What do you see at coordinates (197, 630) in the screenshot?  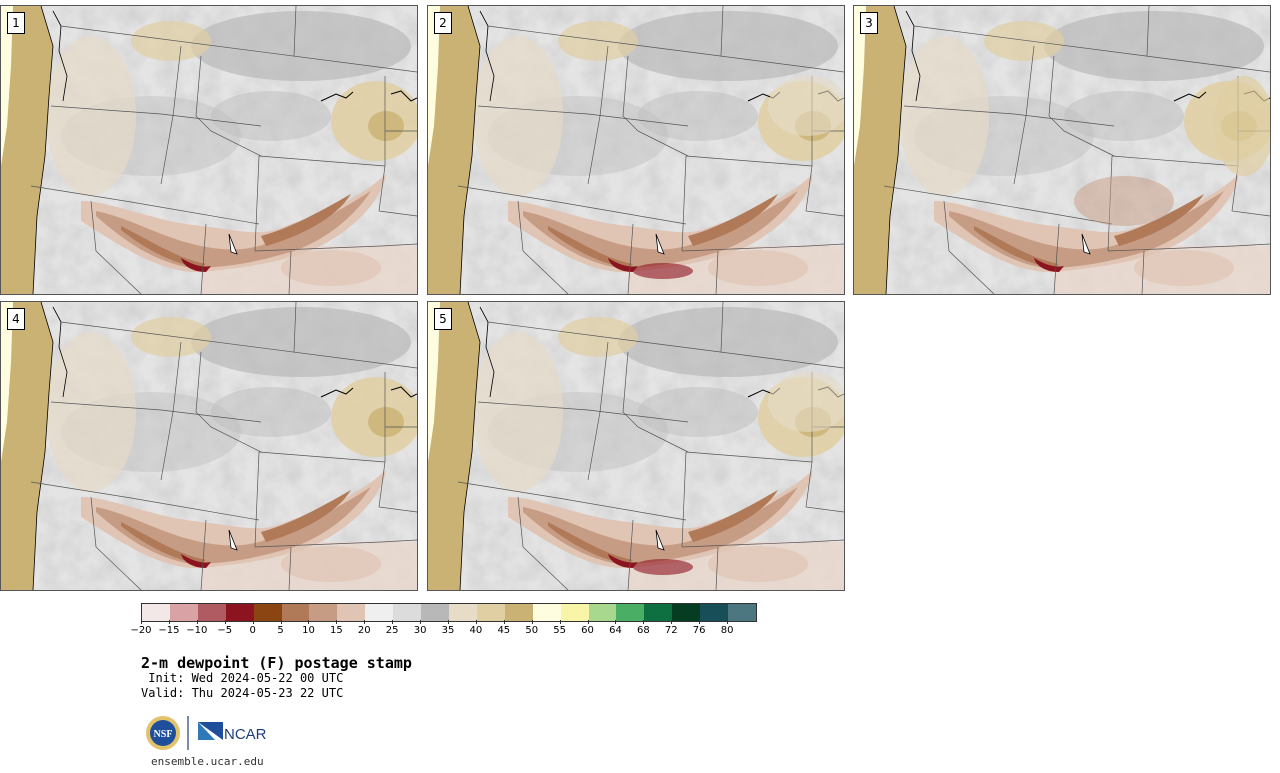 I see `colorbar-tick-label: −10` at bounding box center [197, 630].